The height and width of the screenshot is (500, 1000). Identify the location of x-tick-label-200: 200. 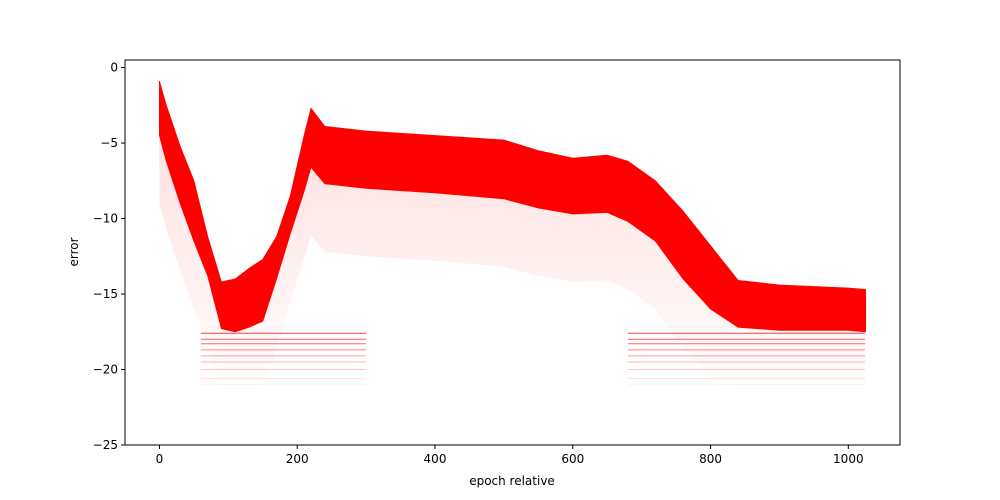
(297, 459).